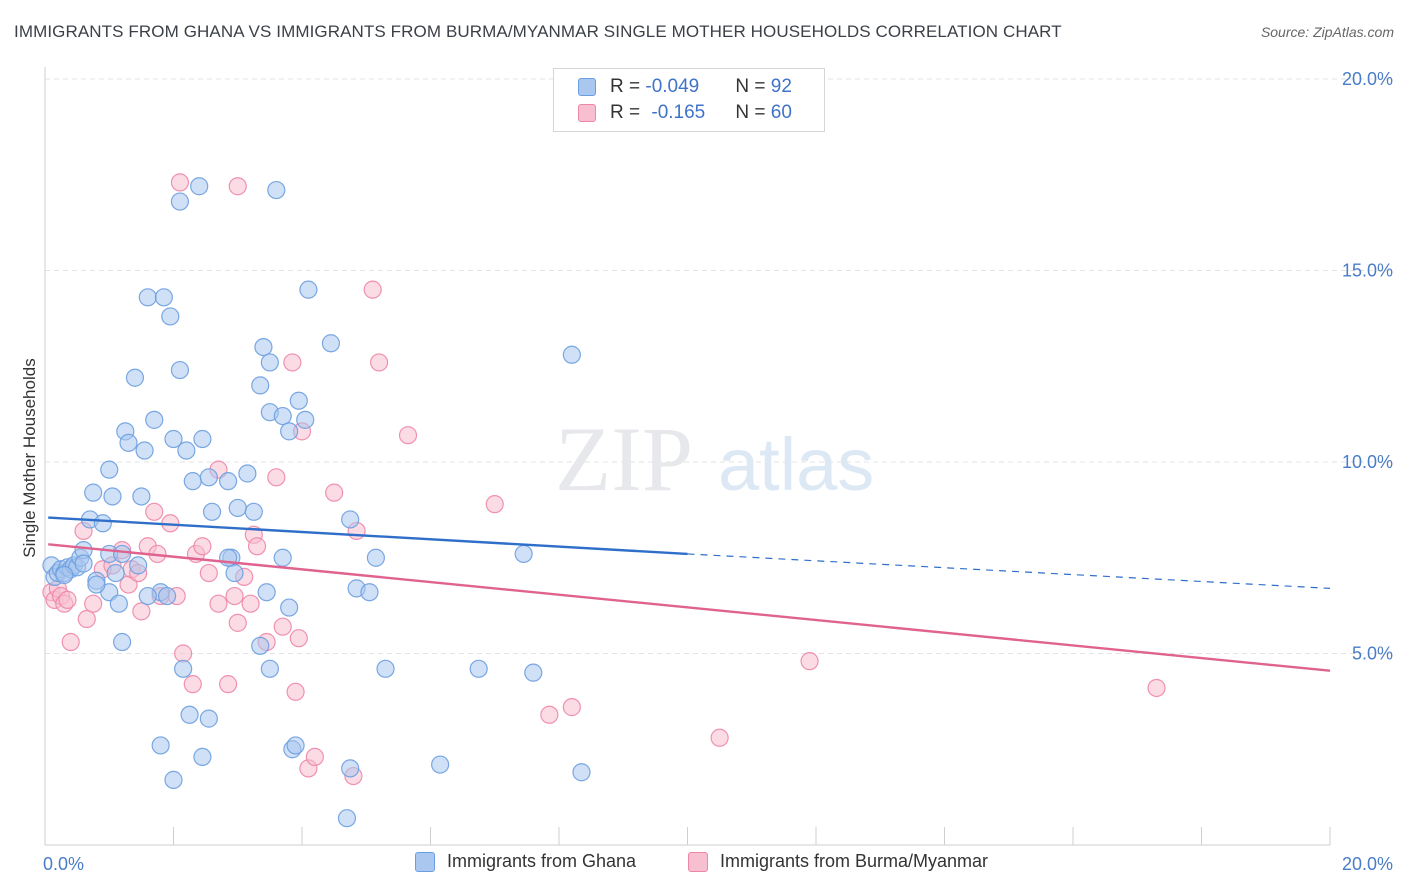  Describe the element at coordinates (542, 861) in the screenshot. I see `legend-label-ghana: Immigrants from Ghana` at that location.